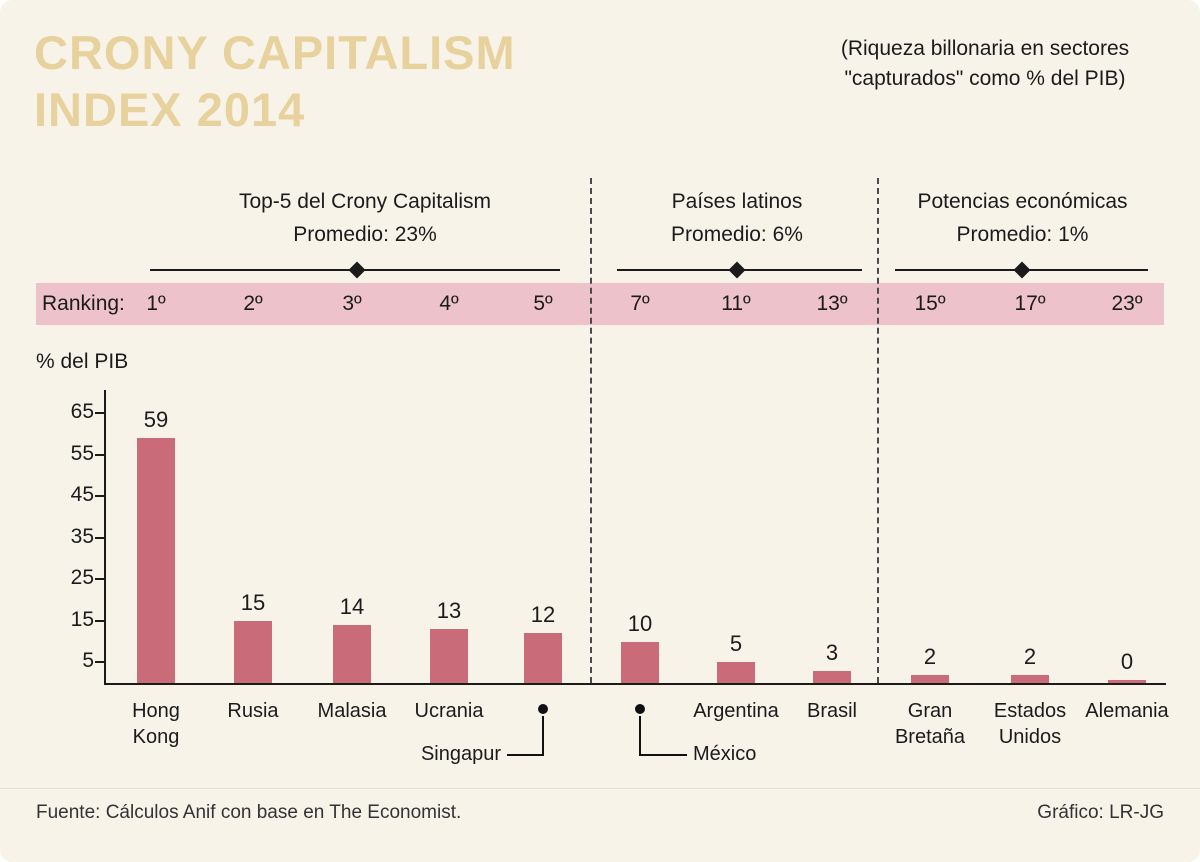 The width and height of the screenshot is (1200, 862). Describe the element at coordinates (831, 711) in the screenshot. I see `category-label: Brasil` at that location.